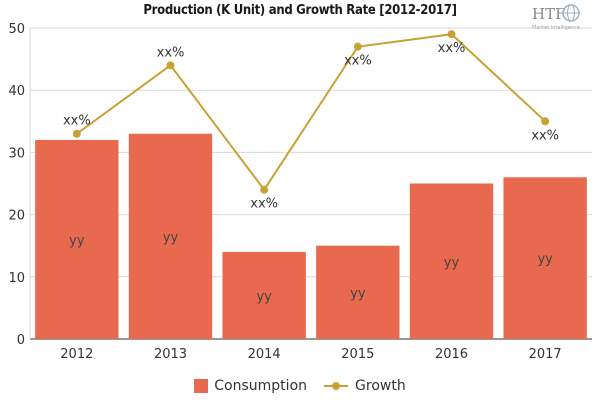 The width and height of the screenshot is (600, 400). Describe the element at coordinates (357, 354) in the screenshot. I see `x-tick-label-2015: 2015` at that location.